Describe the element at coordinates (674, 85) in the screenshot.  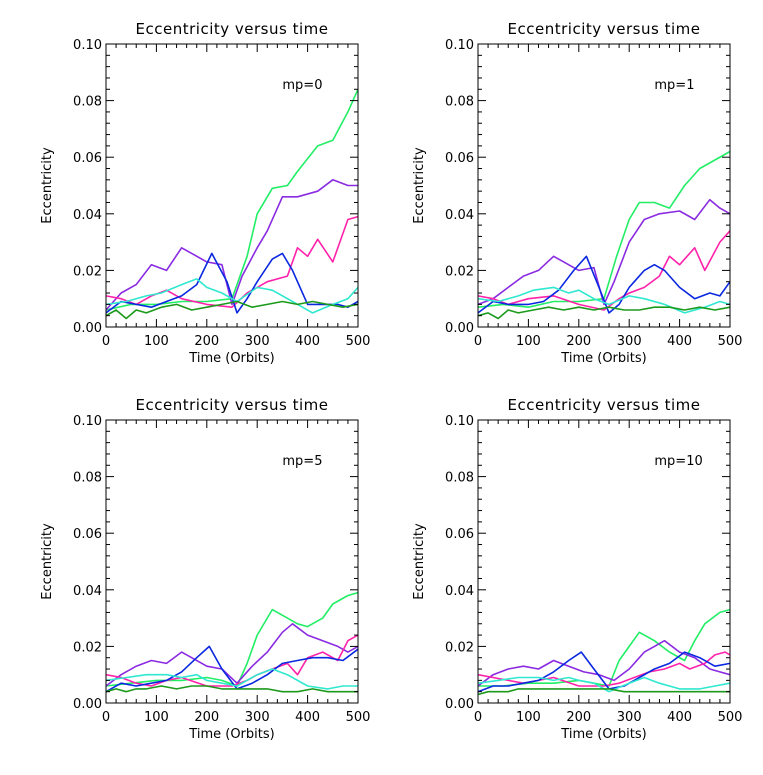
I see `mp-annotation: mp=1` at that location.